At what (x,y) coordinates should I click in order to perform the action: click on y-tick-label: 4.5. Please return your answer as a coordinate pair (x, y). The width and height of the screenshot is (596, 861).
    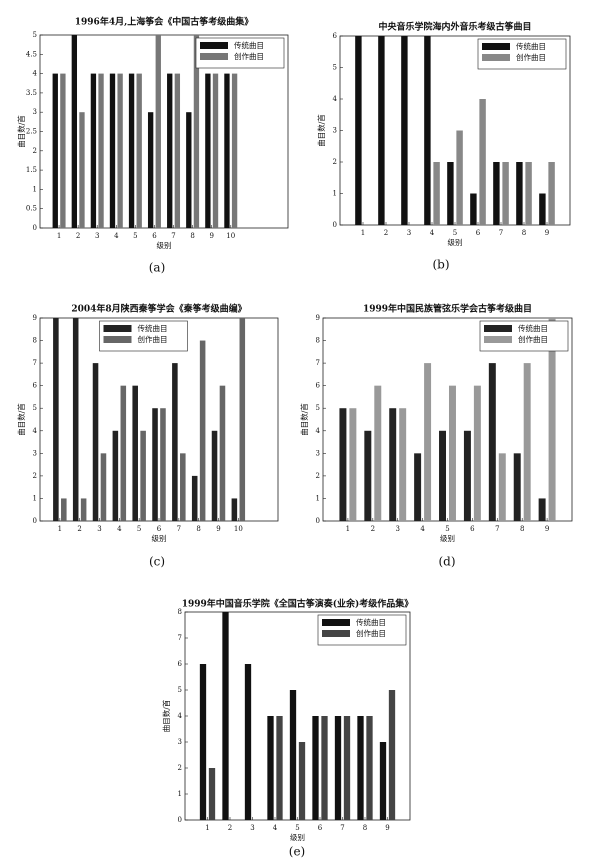
    Looking at the image, I should click on (31, 54).